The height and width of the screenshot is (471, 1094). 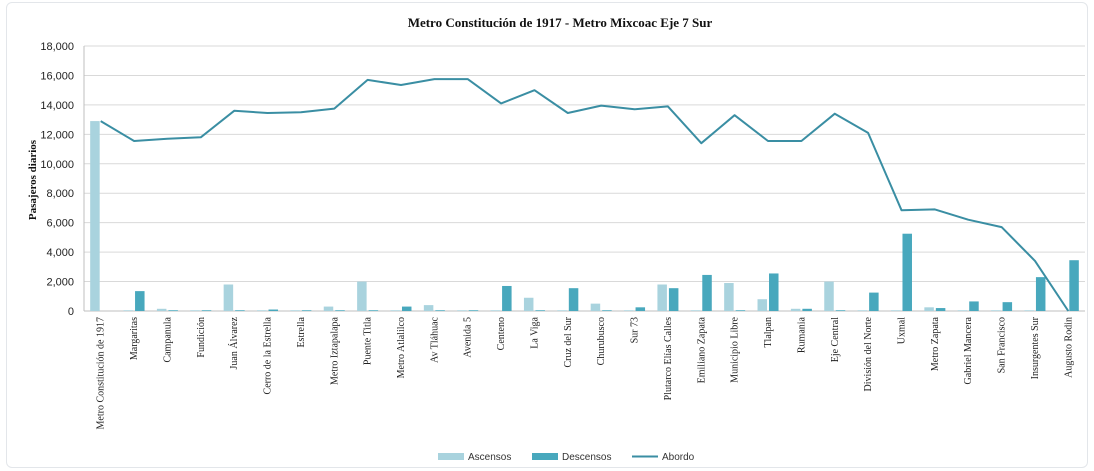 What do you see at coordinates (167, 339) in the screenshot?
I see `x-tick-label: Campanula` at bounding box center [167, 339].